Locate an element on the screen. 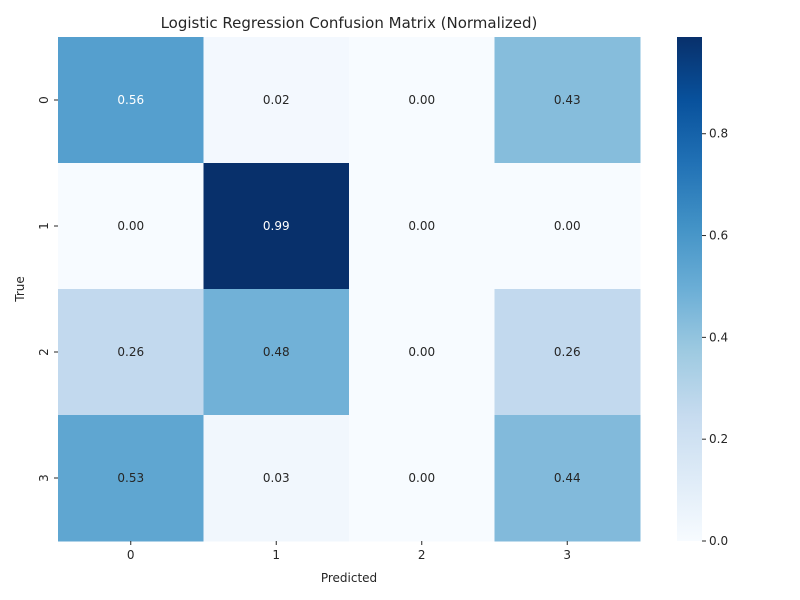 Image resolution: width=800 pixels, height=600 pixels. heatmap-cell-label-1-0: 0.00 is located at coordinates (130, 226).